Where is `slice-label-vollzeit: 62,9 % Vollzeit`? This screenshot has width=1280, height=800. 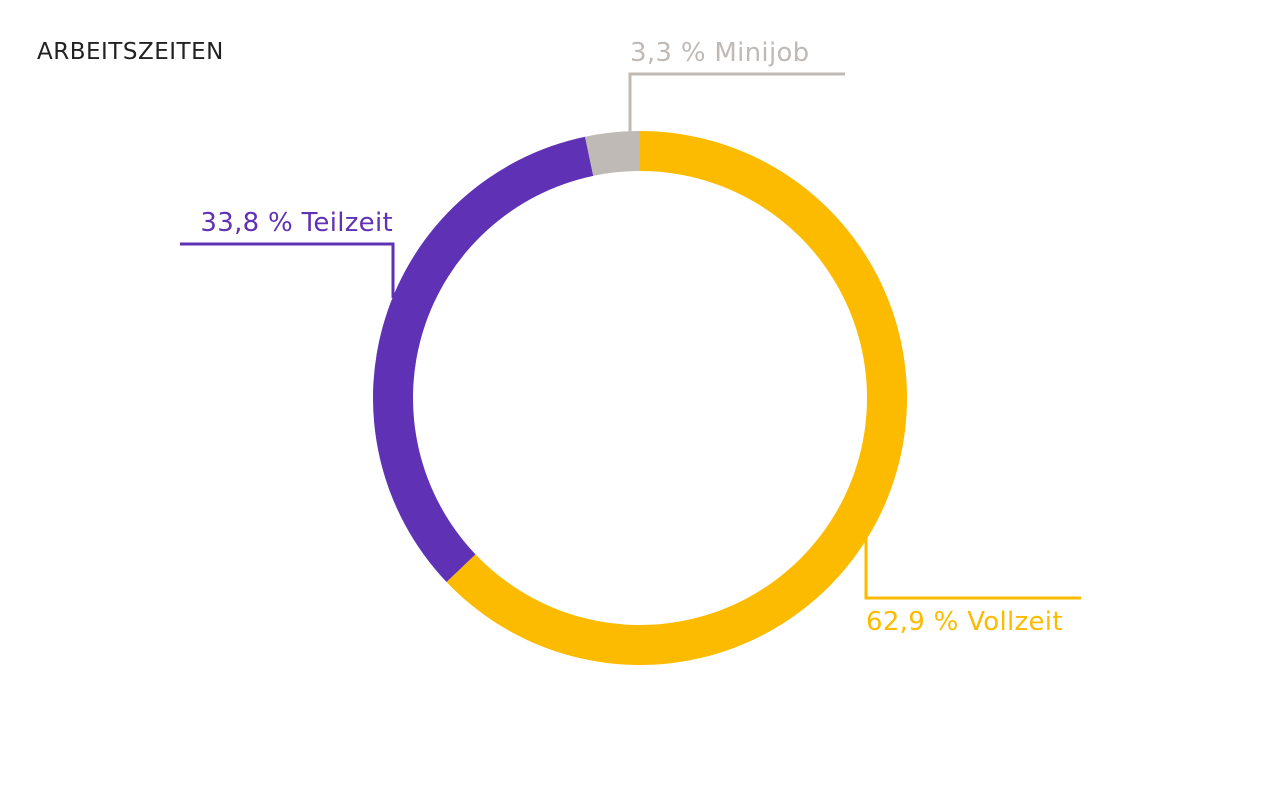 slice-label-vollzeit: 62,9 % Vollzeit is located at coordinates (964, 622).